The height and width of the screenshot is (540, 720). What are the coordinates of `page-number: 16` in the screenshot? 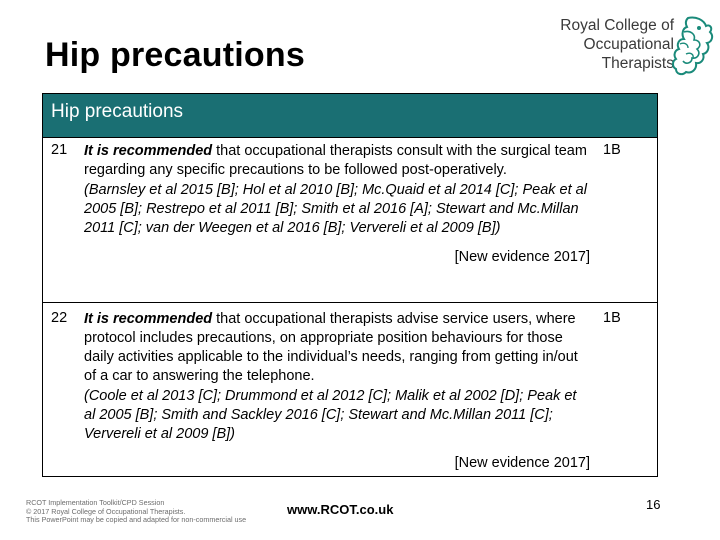 It's located at (653, 504).